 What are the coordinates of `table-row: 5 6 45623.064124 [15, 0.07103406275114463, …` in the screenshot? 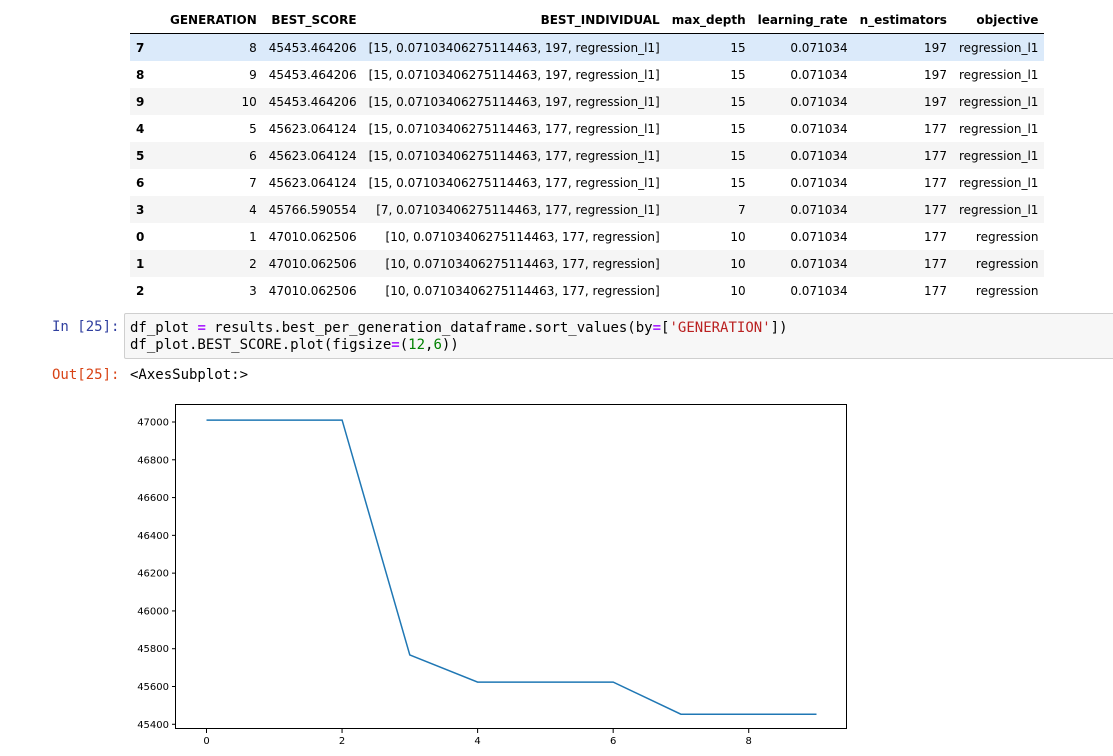 It's located at (587, 155).